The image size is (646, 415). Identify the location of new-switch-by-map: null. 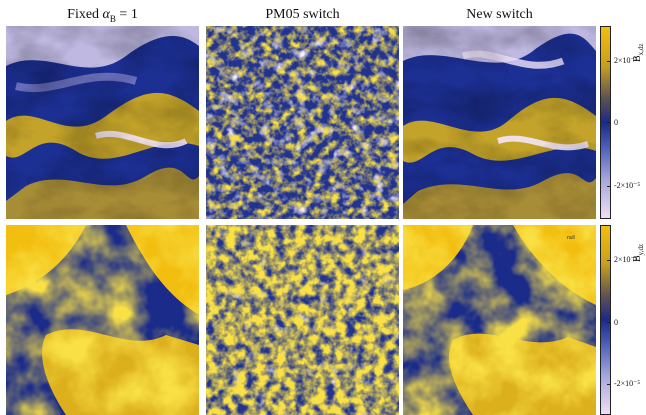
(499, 320).